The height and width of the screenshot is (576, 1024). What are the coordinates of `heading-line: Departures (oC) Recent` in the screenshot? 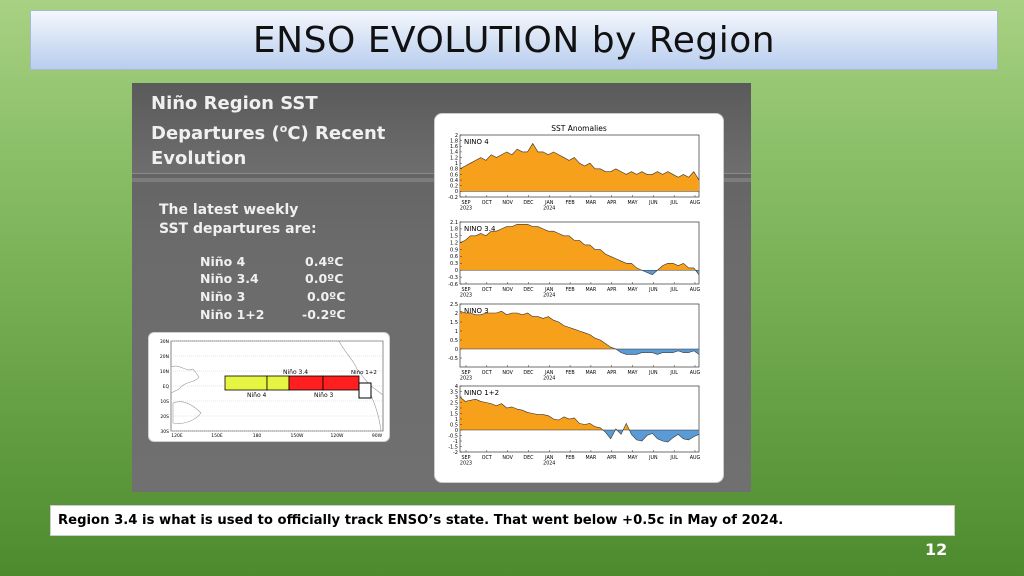 It's located at (268, 133).